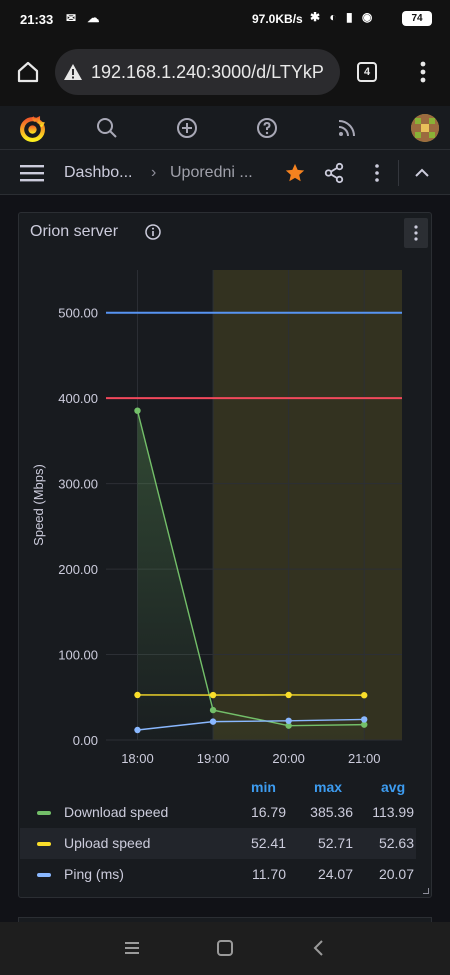 Image resolution: width=450 pixels, height=975 pixels. I want to click on panel-resize-handle, so click(426, 891).